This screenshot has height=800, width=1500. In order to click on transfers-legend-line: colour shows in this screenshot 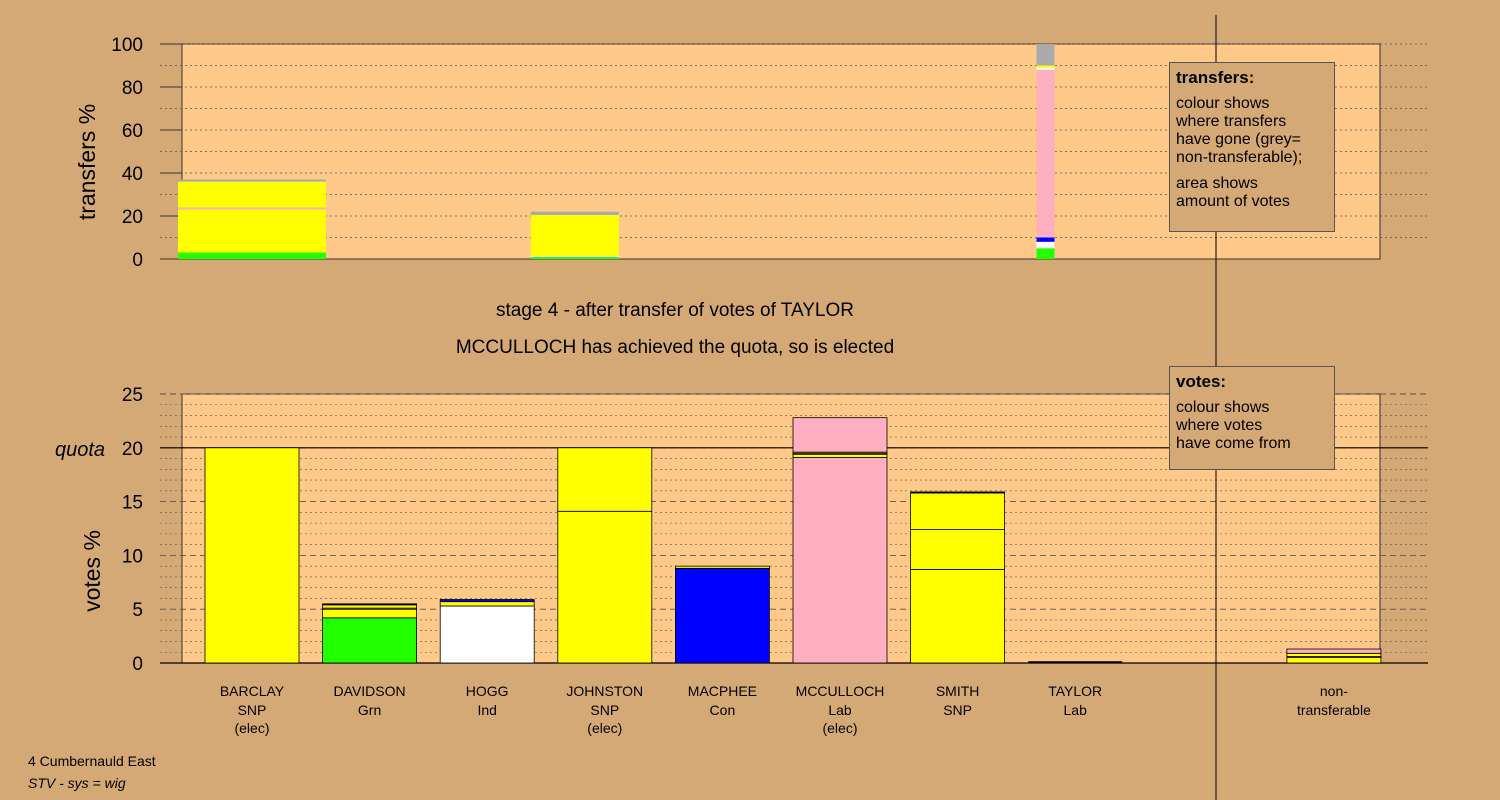, I will do `click(1223, 103)`.